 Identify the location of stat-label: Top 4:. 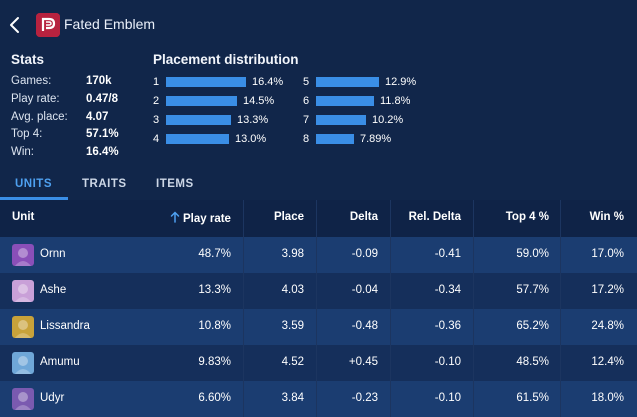
(27, 134).